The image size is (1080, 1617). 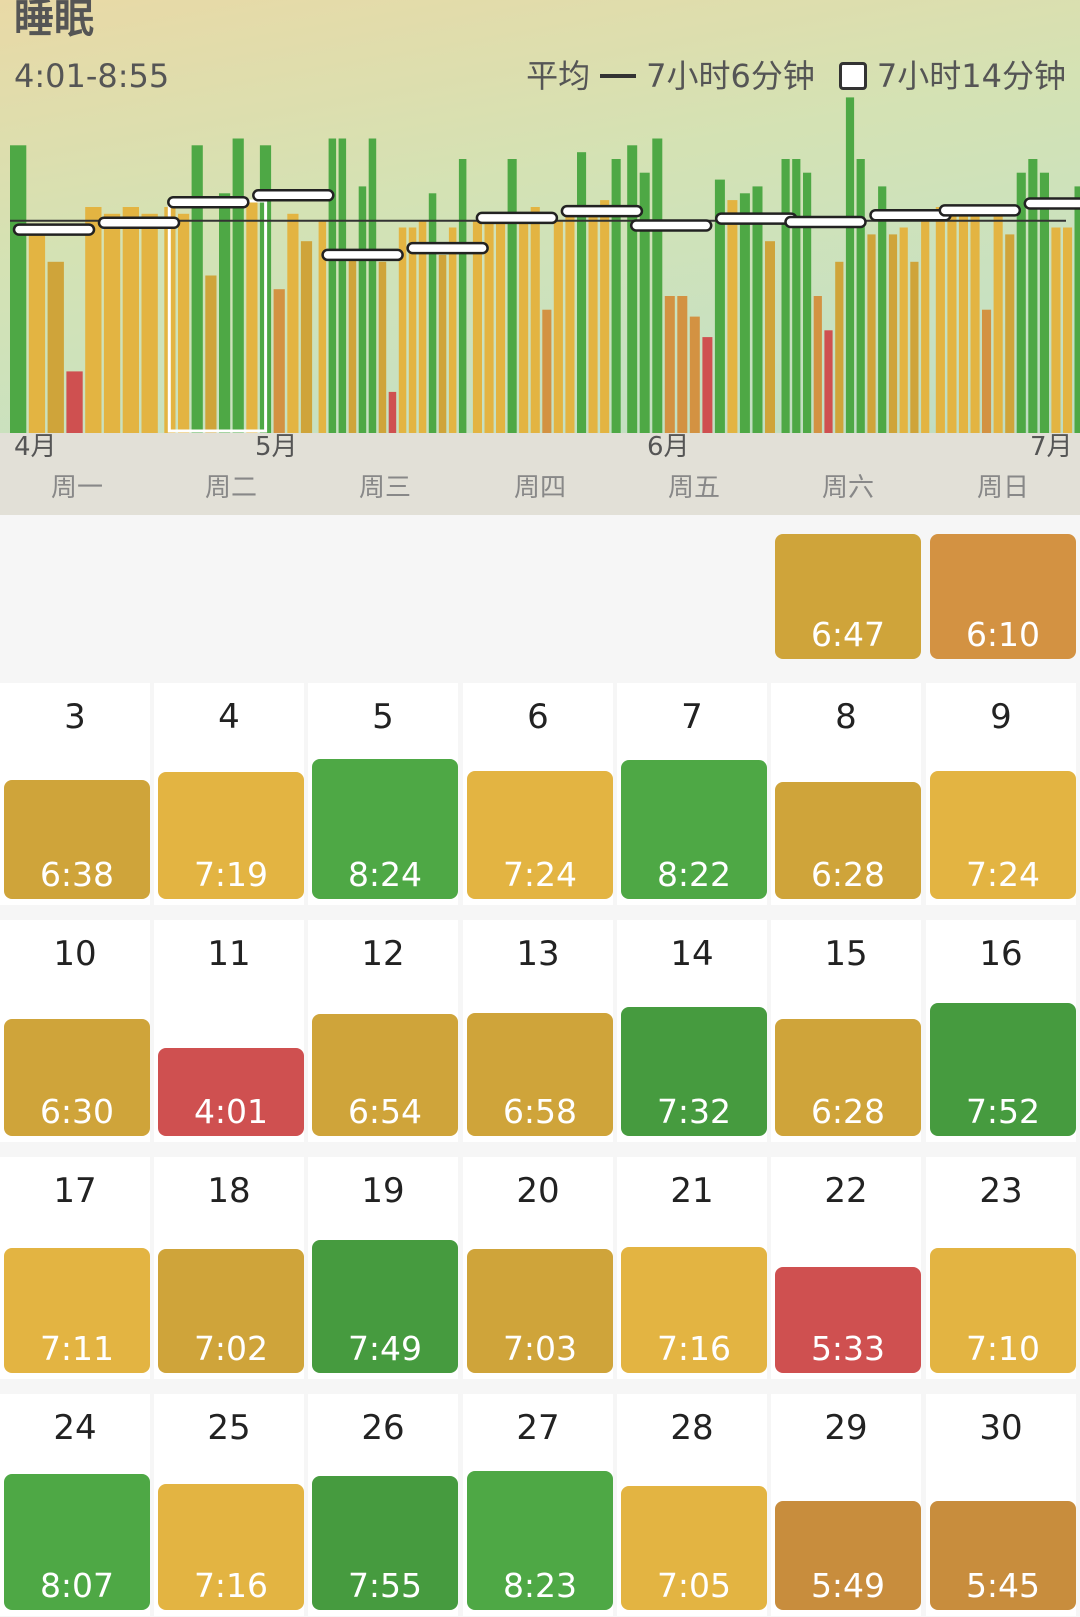 I want to click on calendar-day-cell: 22 5:33, so click(x=846, y=1268).